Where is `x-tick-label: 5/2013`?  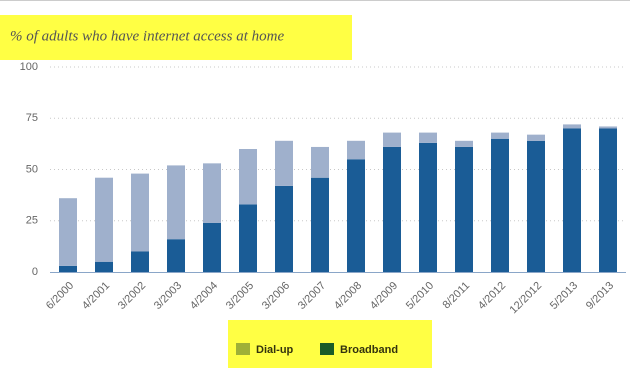 x-tick-label: 5/2013 is located at coordinates (564, 296).